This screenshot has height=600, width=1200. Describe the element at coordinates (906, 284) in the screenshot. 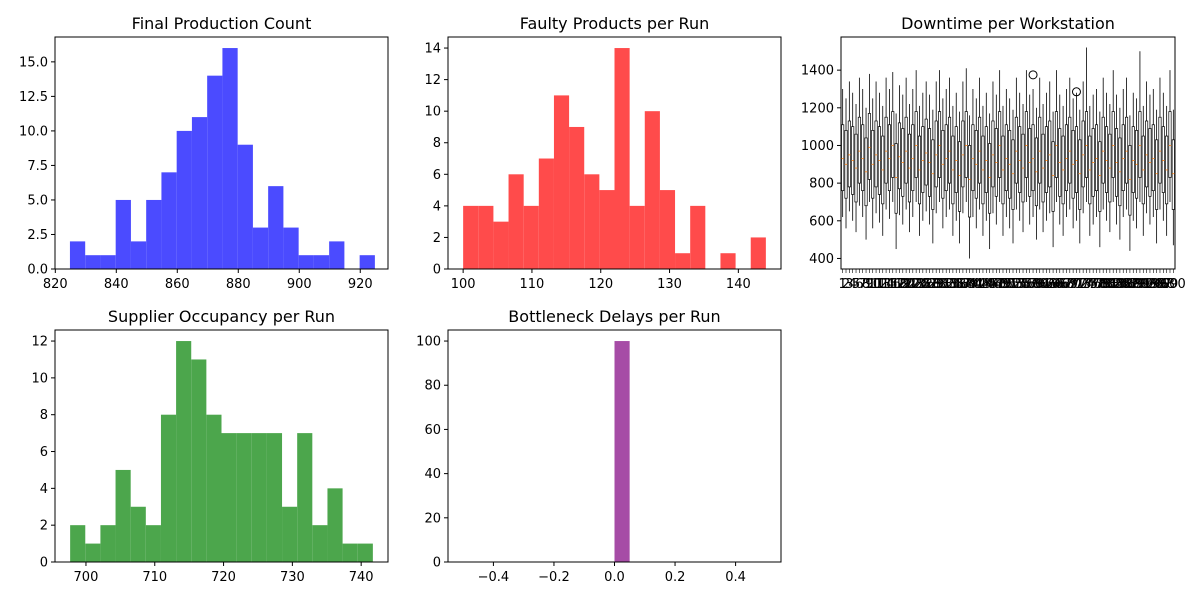

I see `x-tick-label: 20` at that location.